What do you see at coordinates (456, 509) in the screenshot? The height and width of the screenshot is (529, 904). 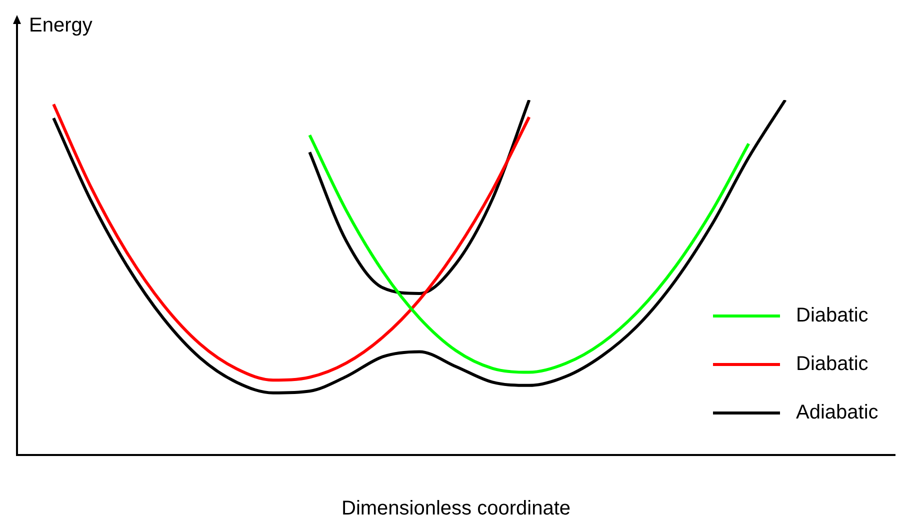 I see `x-axis-title: Dimensionless coordinate` at bounding box center [456, 509].